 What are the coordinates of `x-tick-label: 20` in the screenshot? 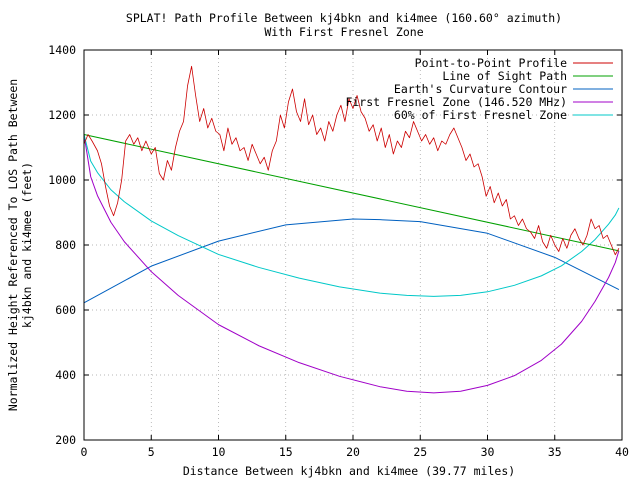 It's located at (353, 452).